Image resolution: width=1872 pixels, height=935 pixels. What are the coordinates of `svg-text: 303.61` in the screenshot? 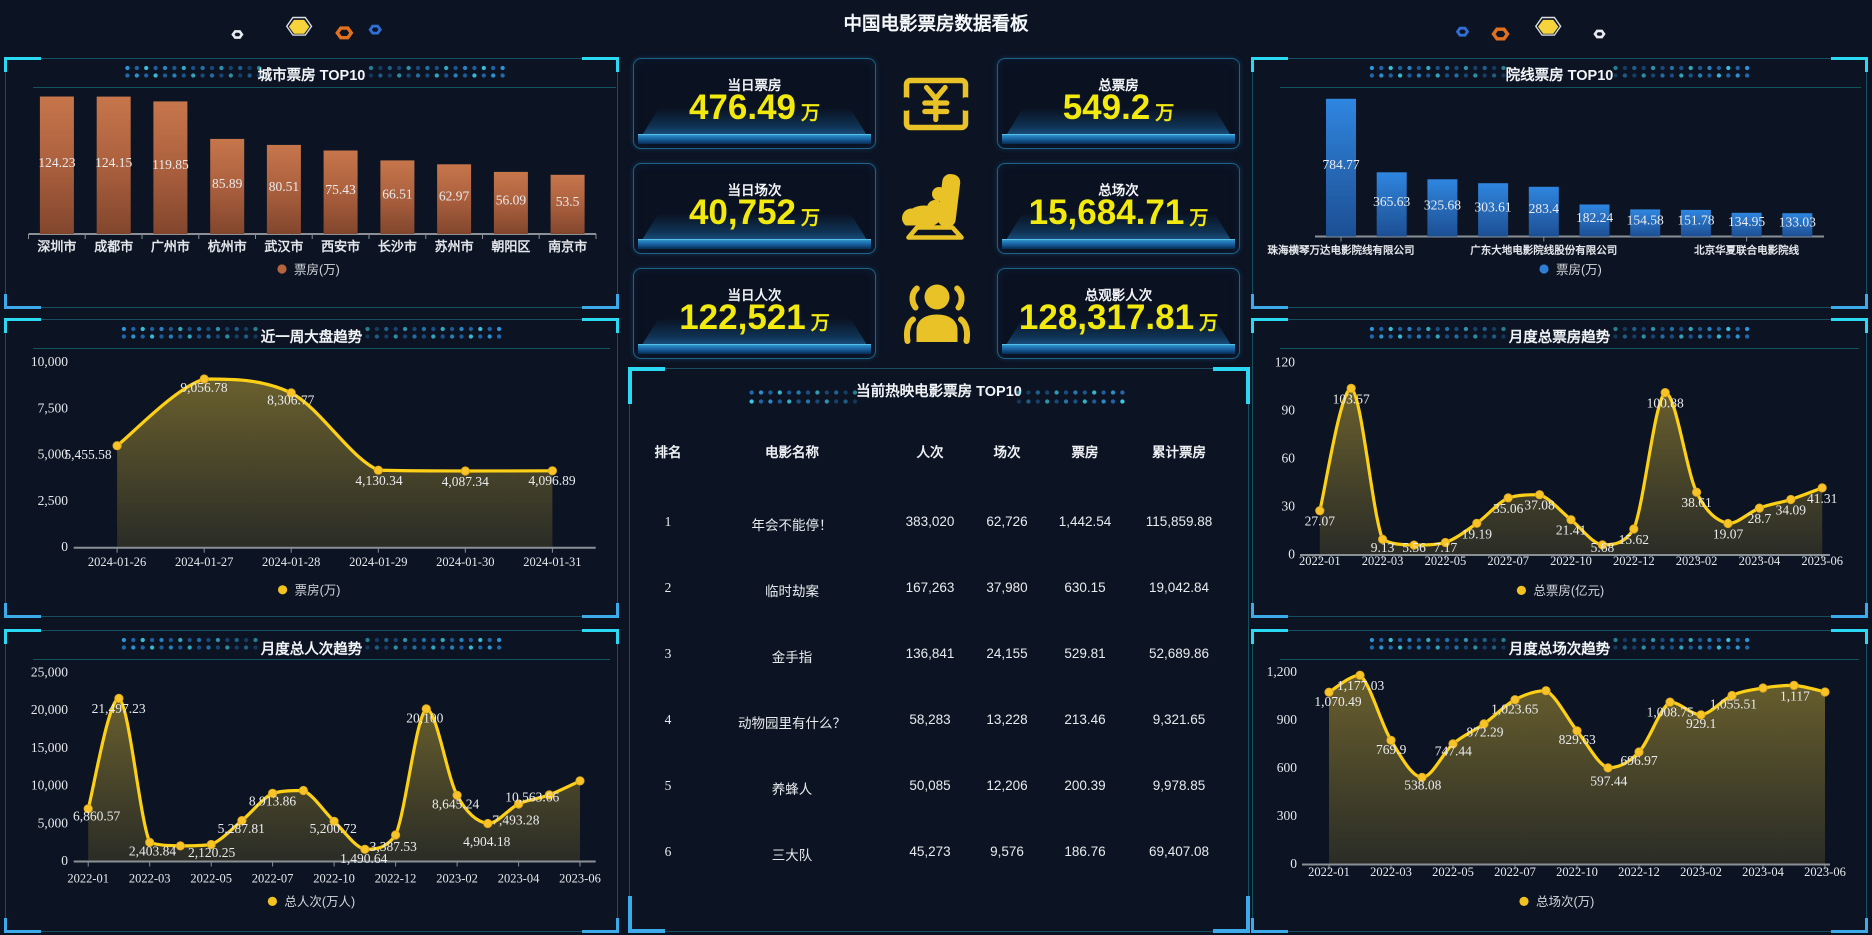 It's located at (1493, 206).